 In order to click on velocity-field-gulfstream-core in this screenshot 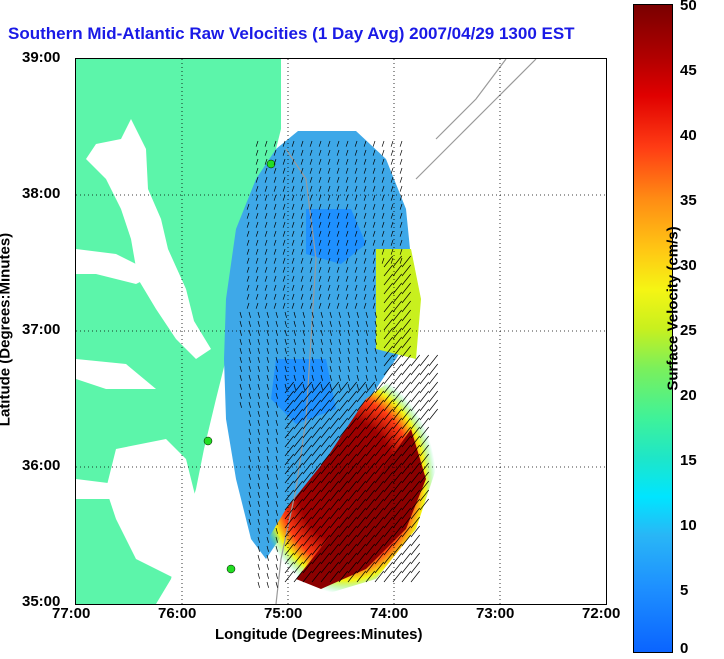, I will do `click(361, 509)`.